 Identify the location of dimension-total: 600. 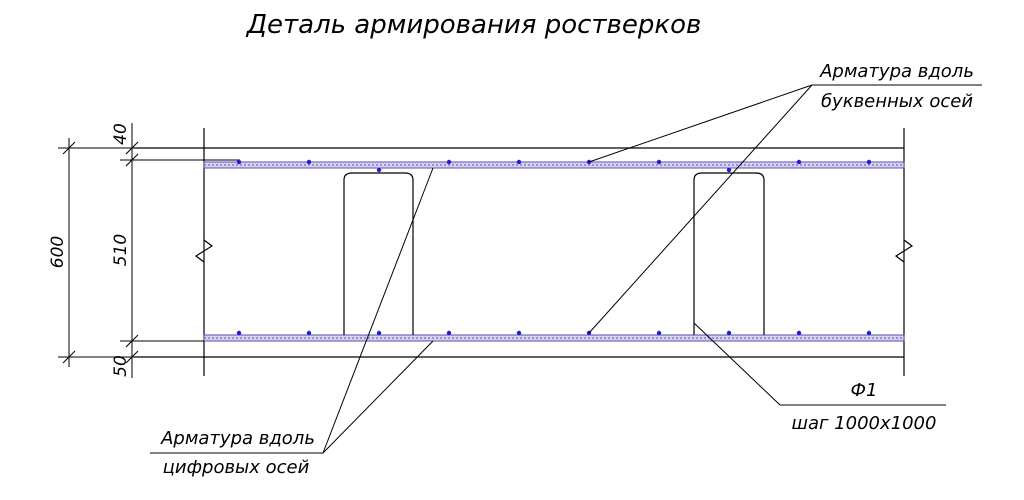
(58, 252).